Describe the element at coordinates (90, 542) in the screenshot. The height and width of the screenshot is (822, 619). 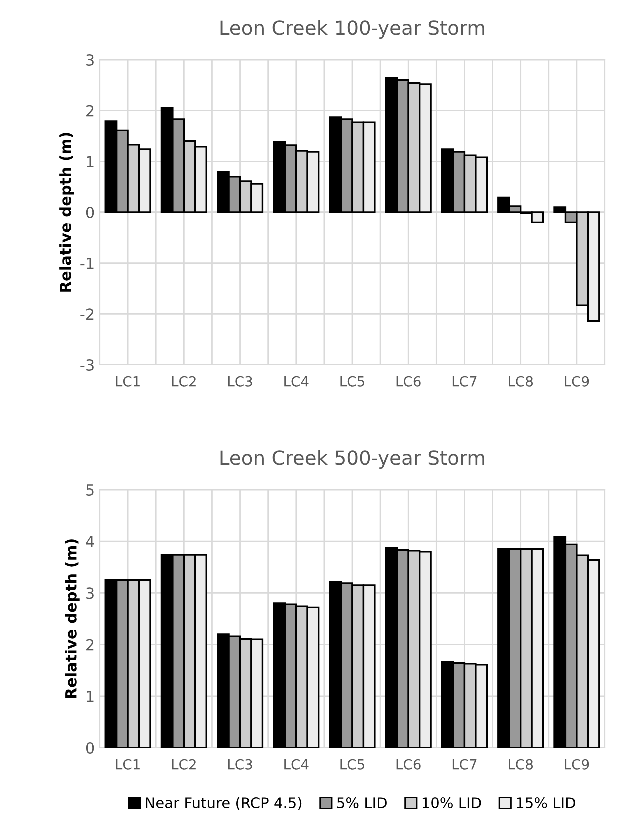
I see `y-tick-label: 4` at that location.